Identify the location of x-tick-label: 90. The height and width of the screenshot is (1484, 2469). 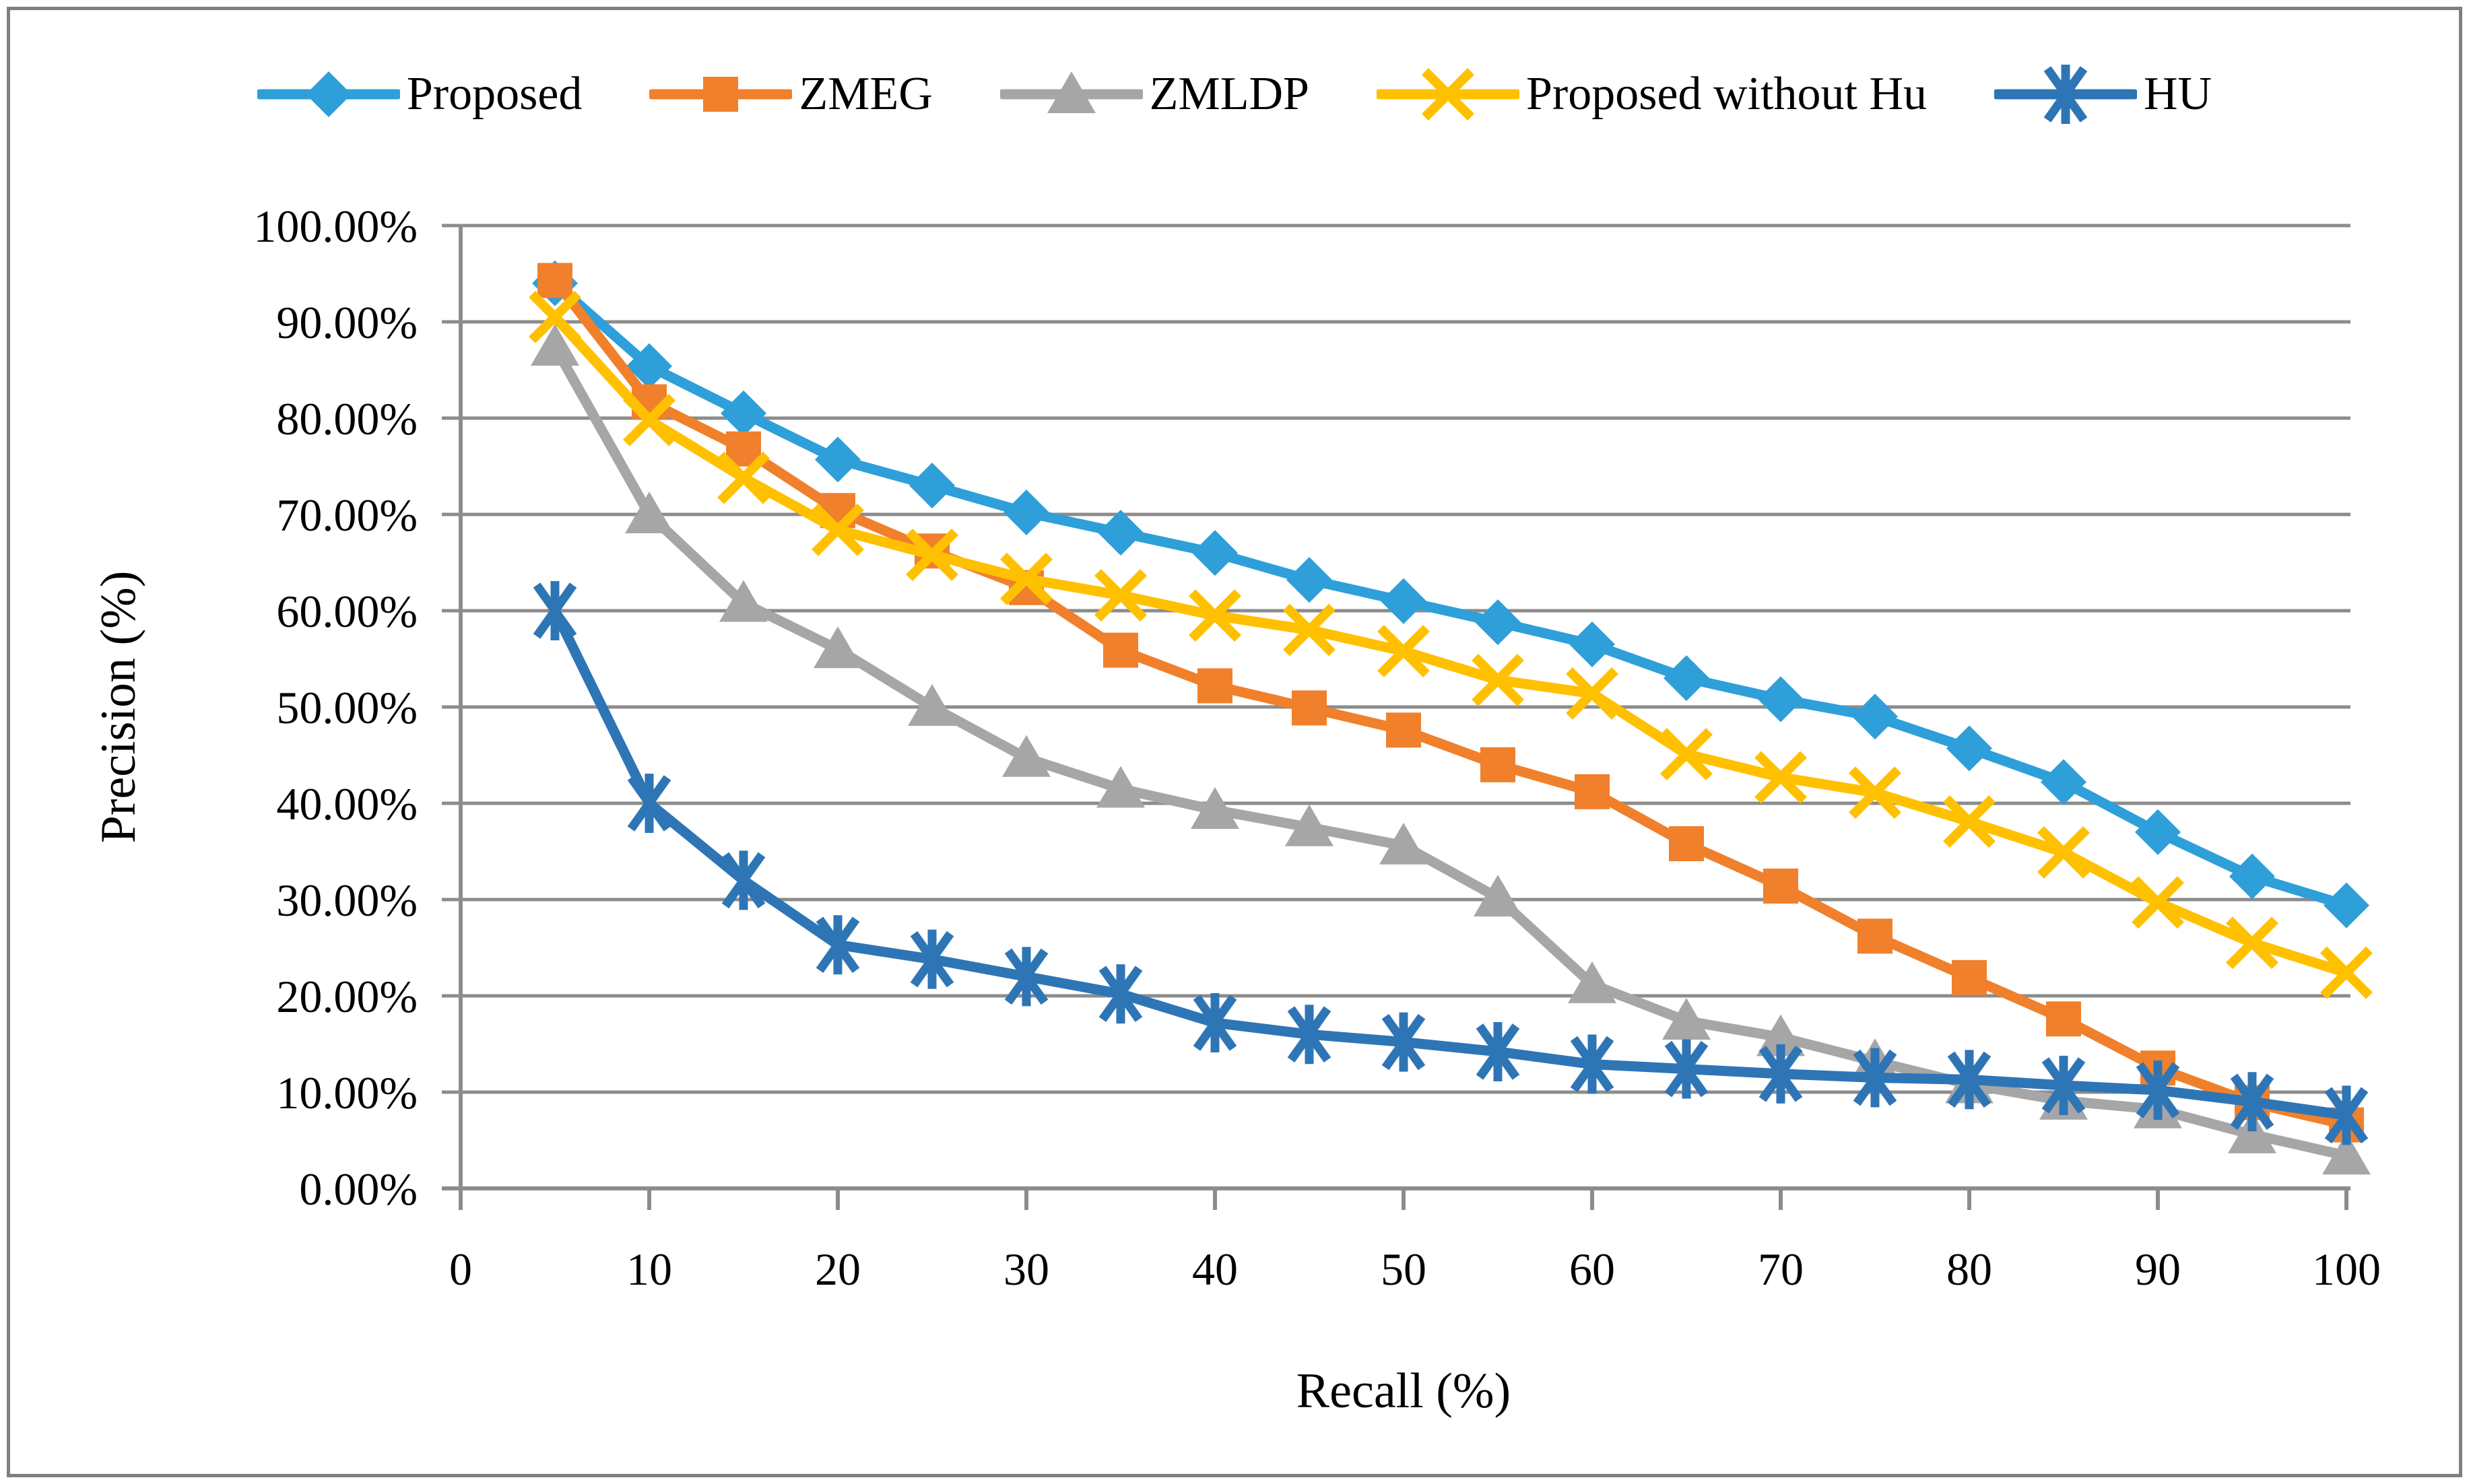
(2158, 1269).